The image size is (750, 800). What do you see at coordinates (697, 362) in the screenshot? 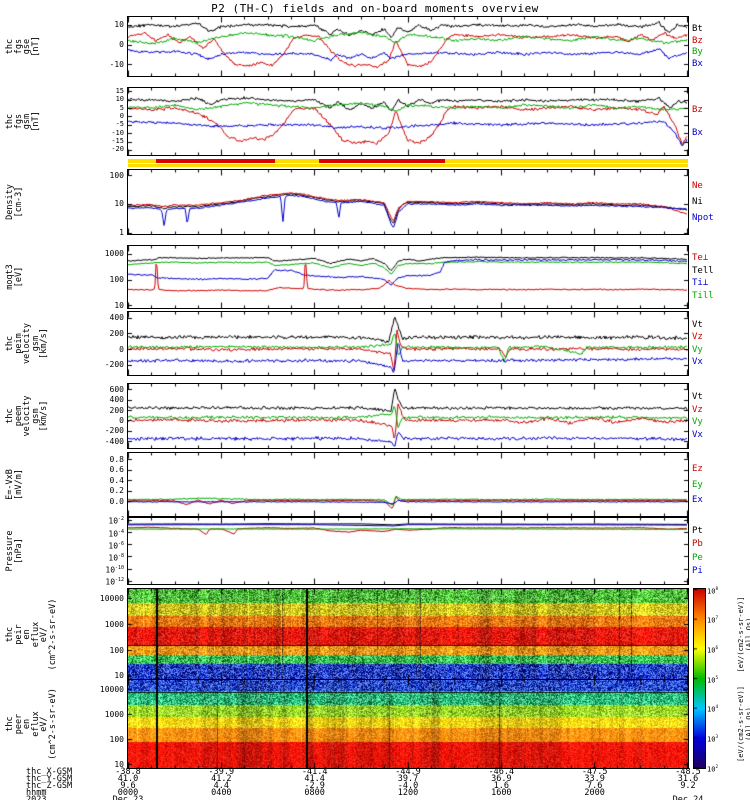
I see `legend-vel_i-Vx: Vx` at bounding box center [697, 362].